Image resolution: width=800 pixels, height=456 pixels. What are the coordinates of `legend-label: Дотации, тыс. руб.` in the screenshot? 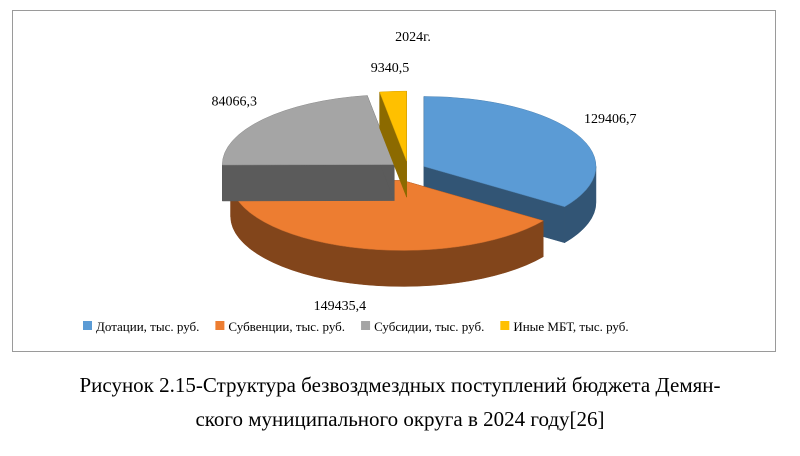 It's located at (147, 326).